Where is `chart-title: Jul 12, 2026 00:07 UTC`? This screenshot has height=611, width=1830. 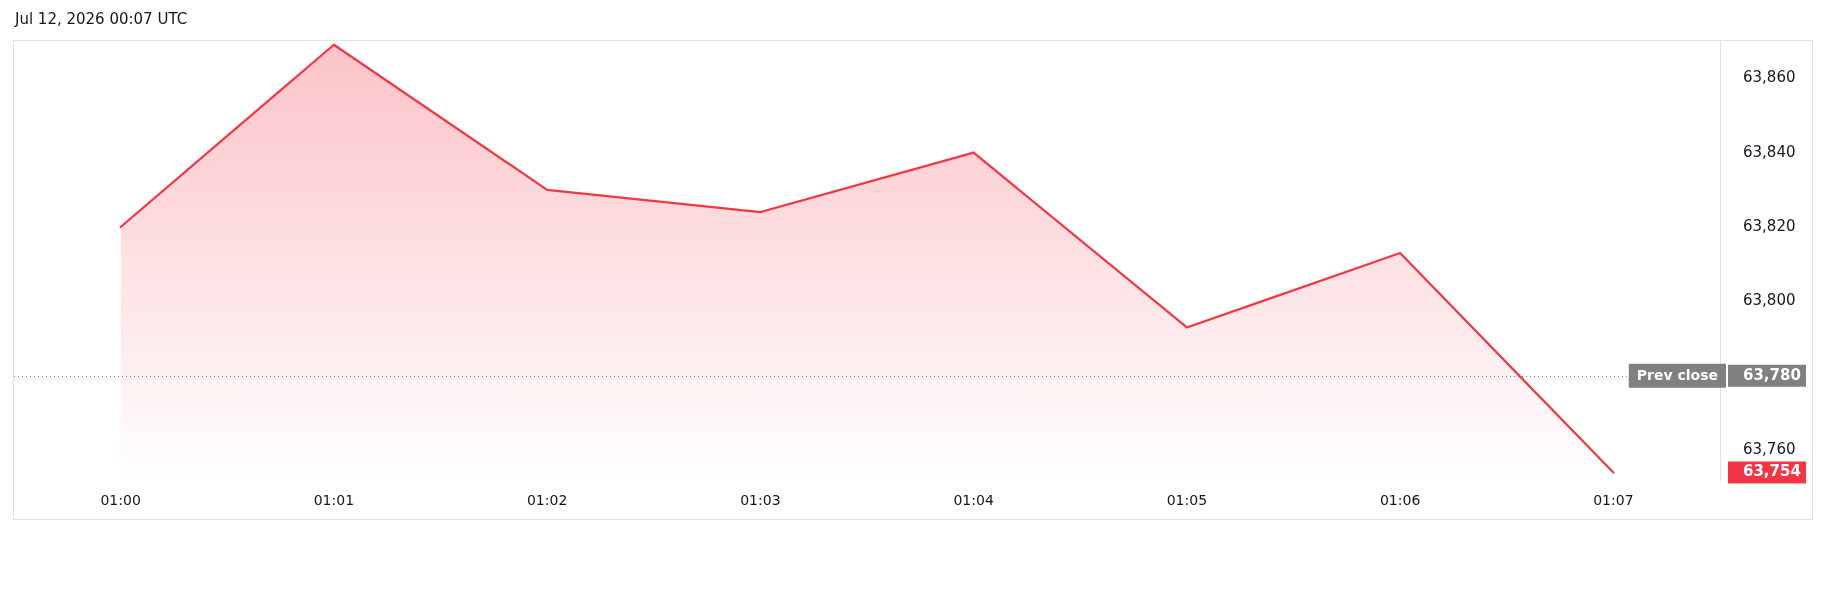 chart-title: Jul 12, 2026 00:07 UTC is located at coordinates (101, 19).